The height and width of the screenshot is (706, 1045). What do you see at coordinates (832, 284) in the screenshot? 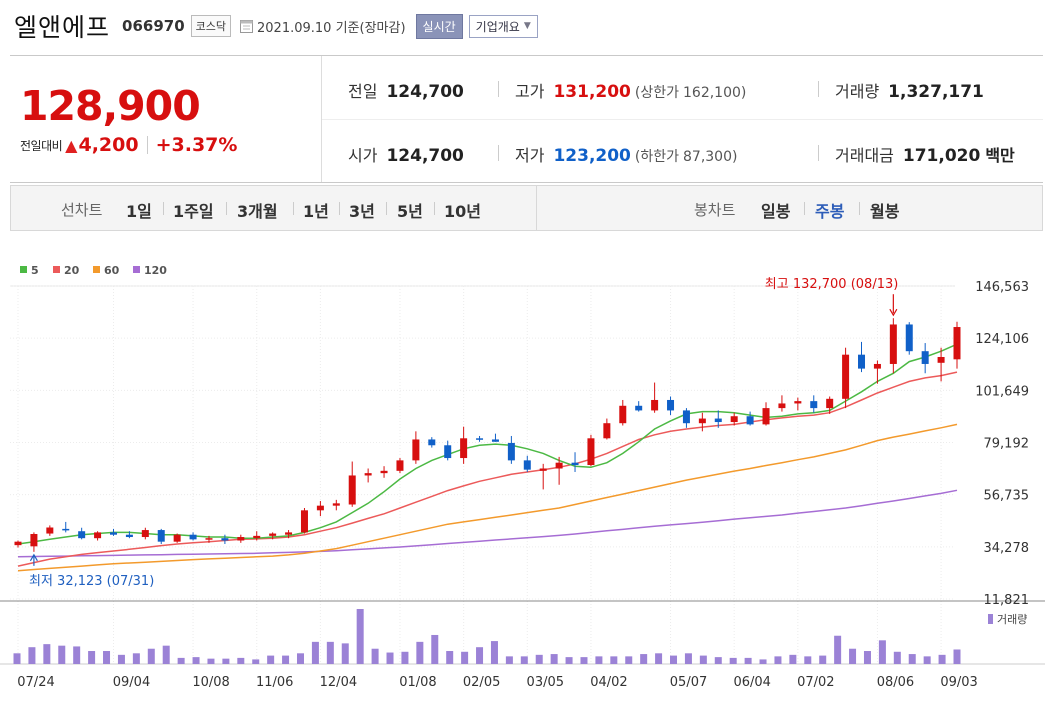
I see `high-annotation: 최고 132,700 (08/13)` at bounding box center [832, 284].